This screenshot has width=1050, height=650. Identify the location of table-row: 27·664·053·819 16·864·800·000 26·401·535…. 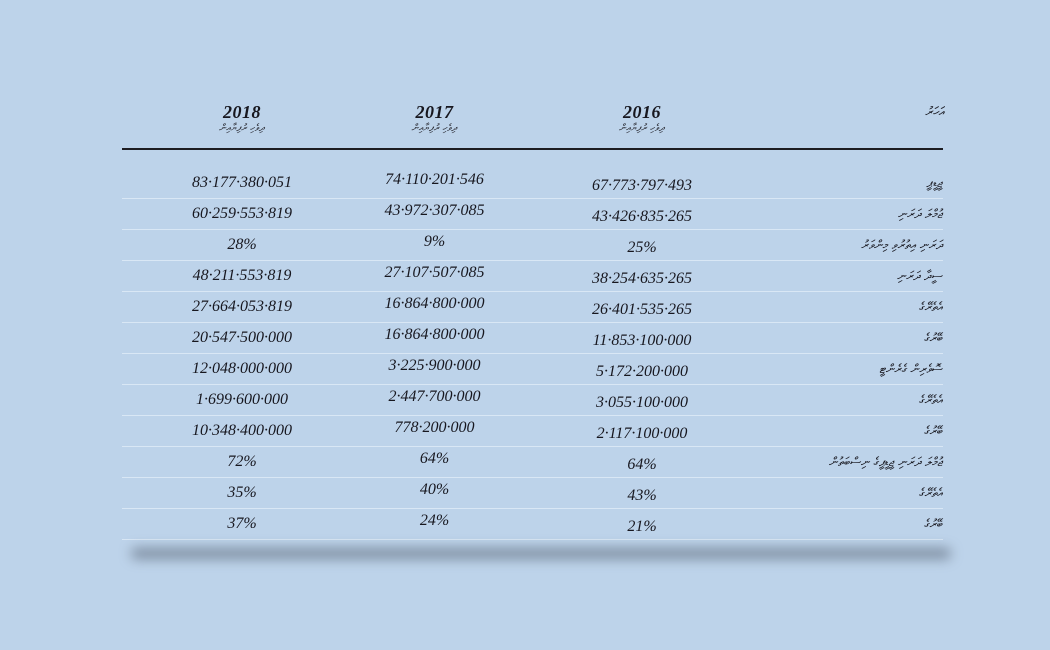
(533, 307).